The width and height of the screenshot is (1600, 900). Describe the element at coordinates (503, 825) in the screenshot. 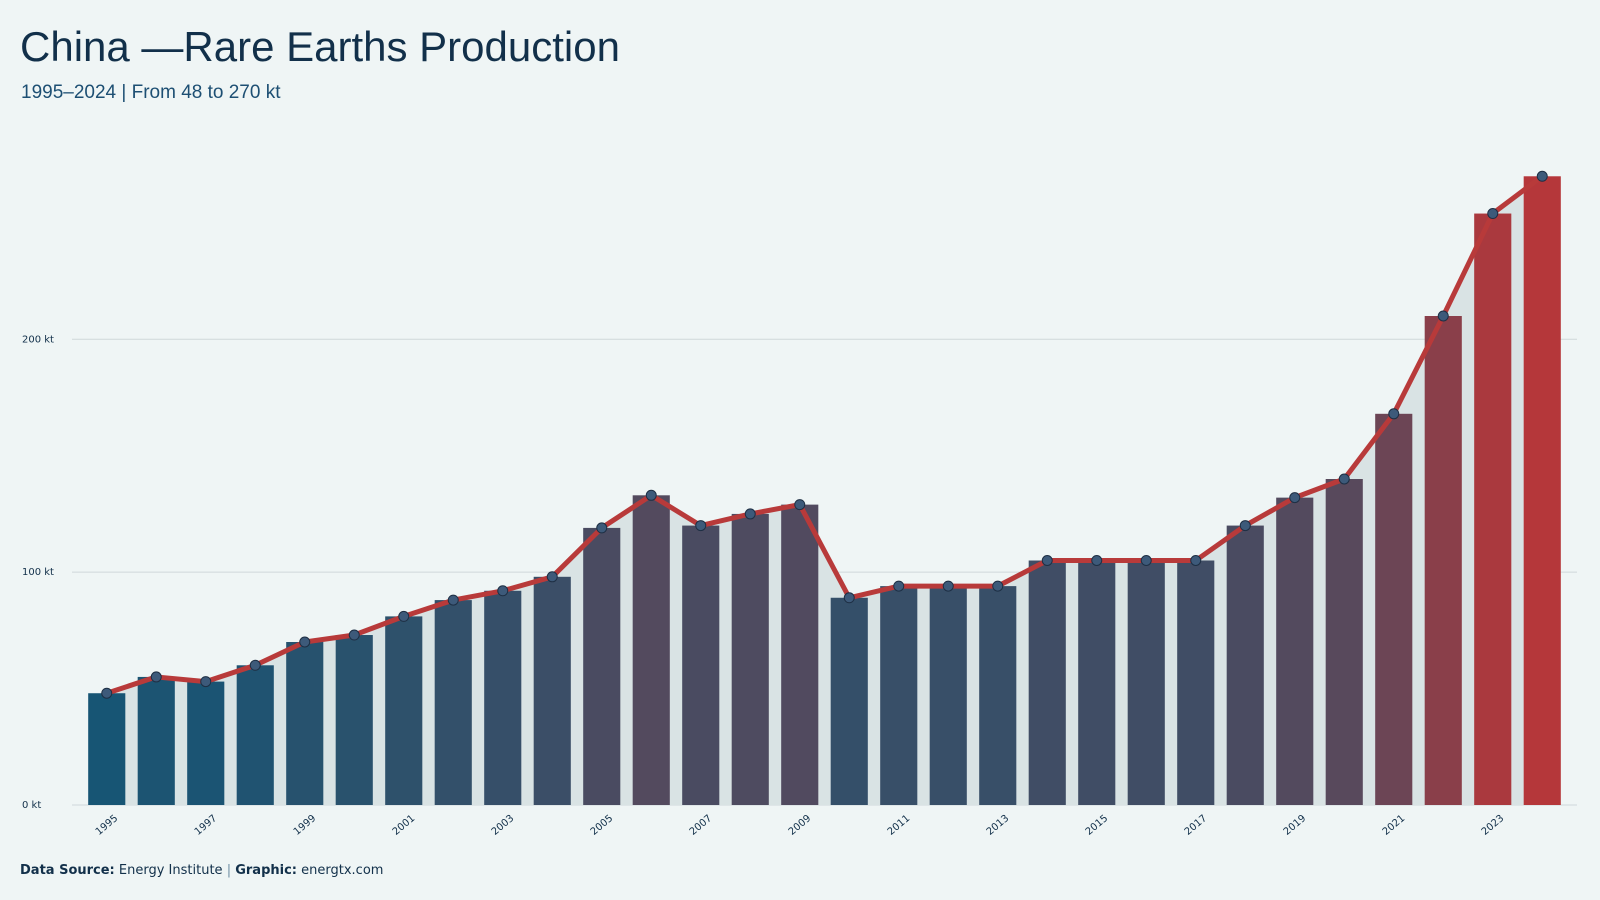

I see `x-tick-label: 2003` at that location.